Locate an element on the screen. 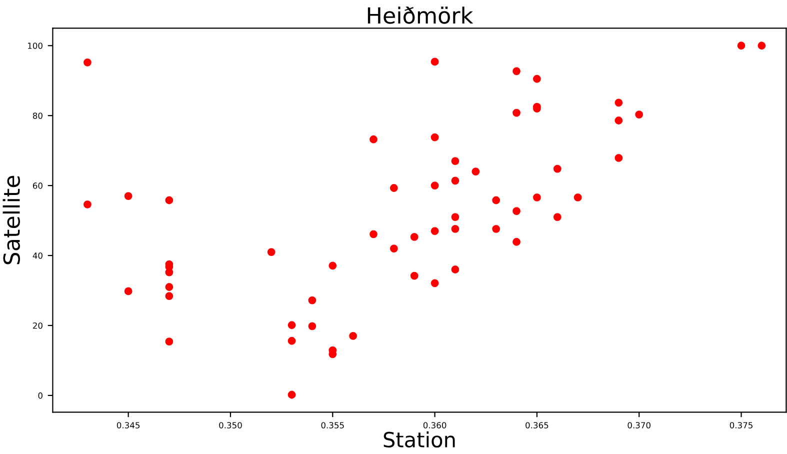  y-tick-label: 20 is located at coordinates (37, 325).